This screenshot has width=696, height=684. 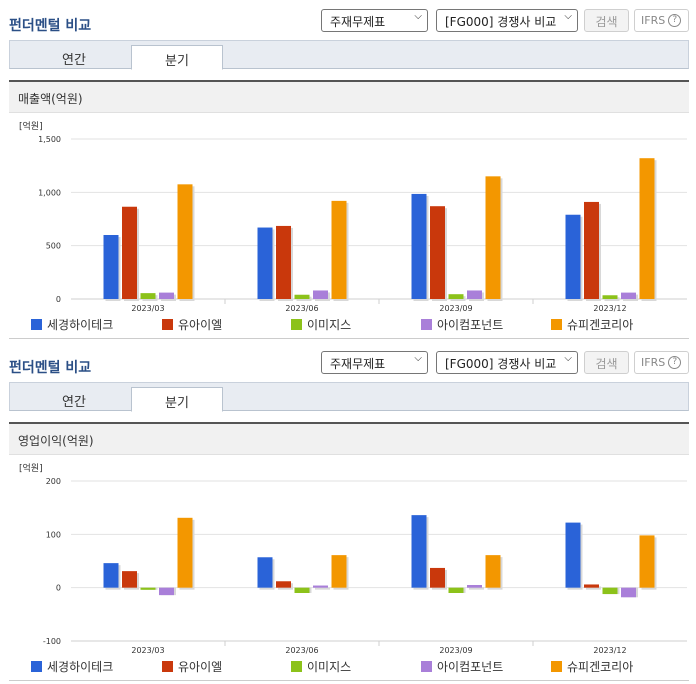 I want to click on y-tick-label: 200, so click(x=53, y=481).